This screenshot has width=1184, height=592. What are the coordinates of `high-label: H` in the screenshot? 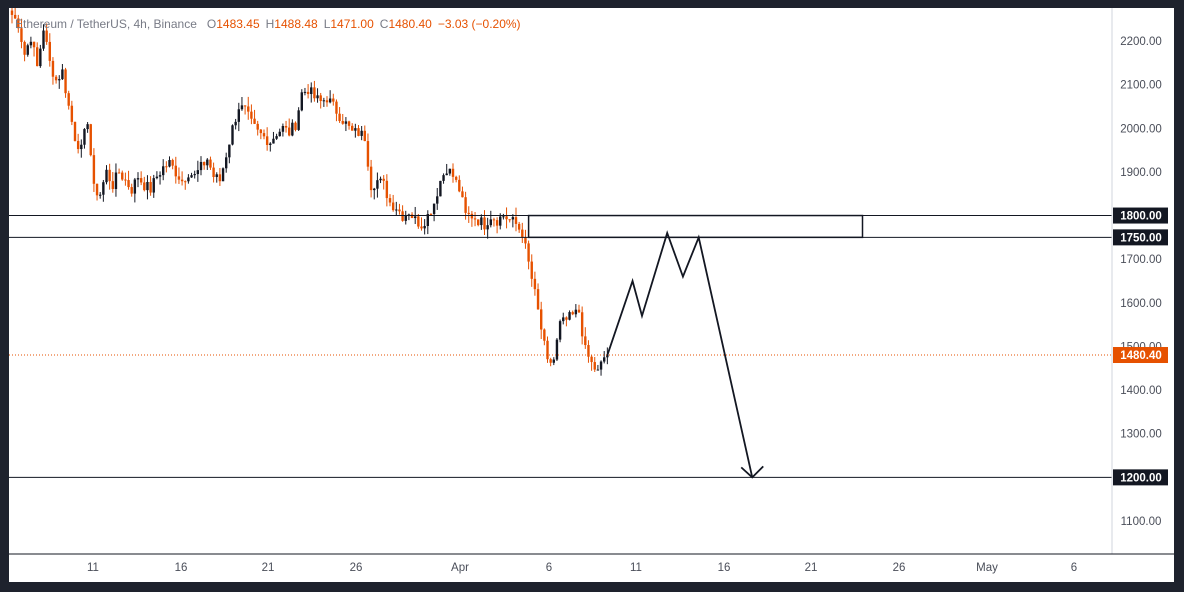 It's located at (270, 24).